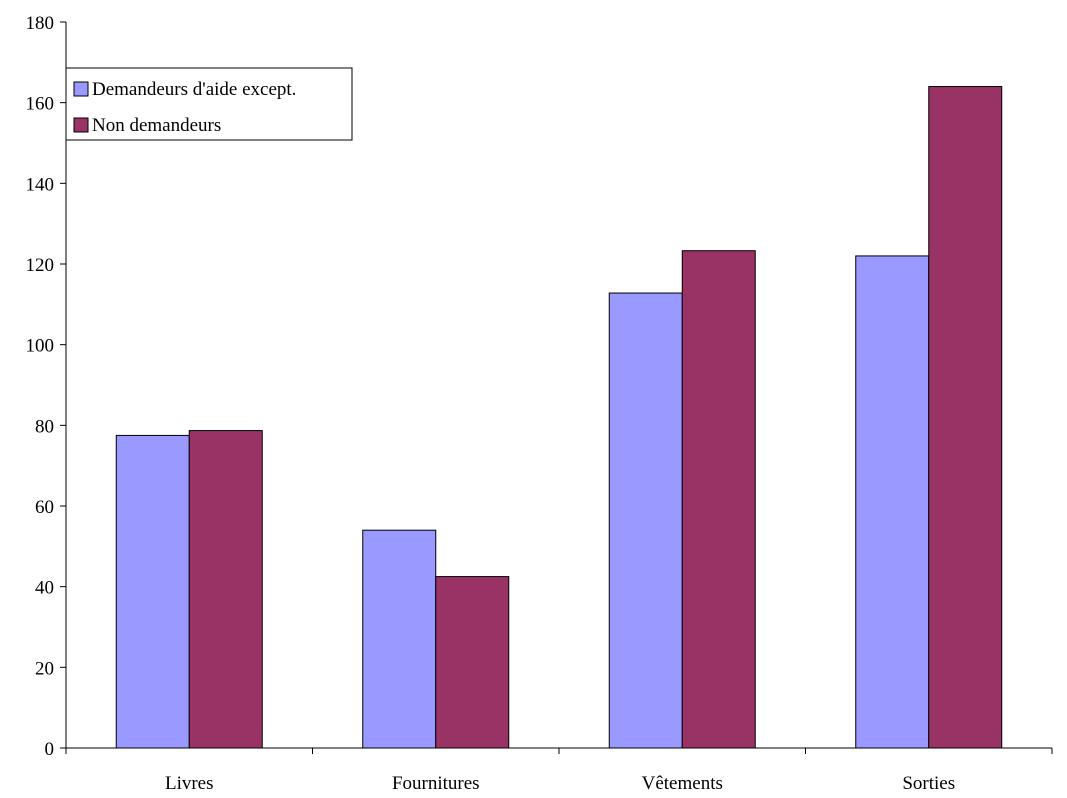 This screenshot has height=798, width=1067. I want to click on x-tick-label: Livres, so click(189, 783).